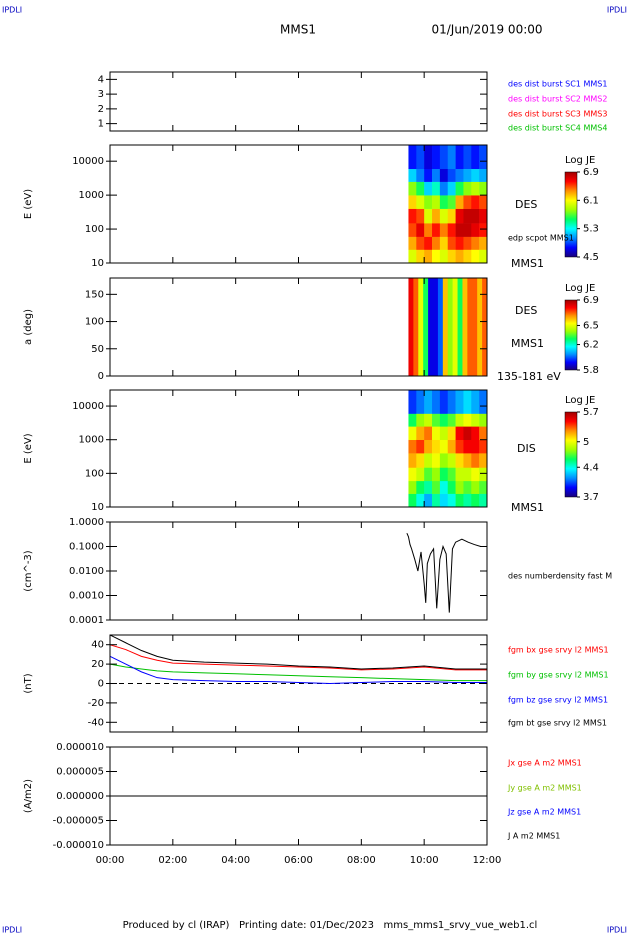 The width and height of the screenshot is (630, 934). Describe the element at coordinates (591, 257) in the screenshot. I see `colorbar-tick-label: 4.5` at that location.